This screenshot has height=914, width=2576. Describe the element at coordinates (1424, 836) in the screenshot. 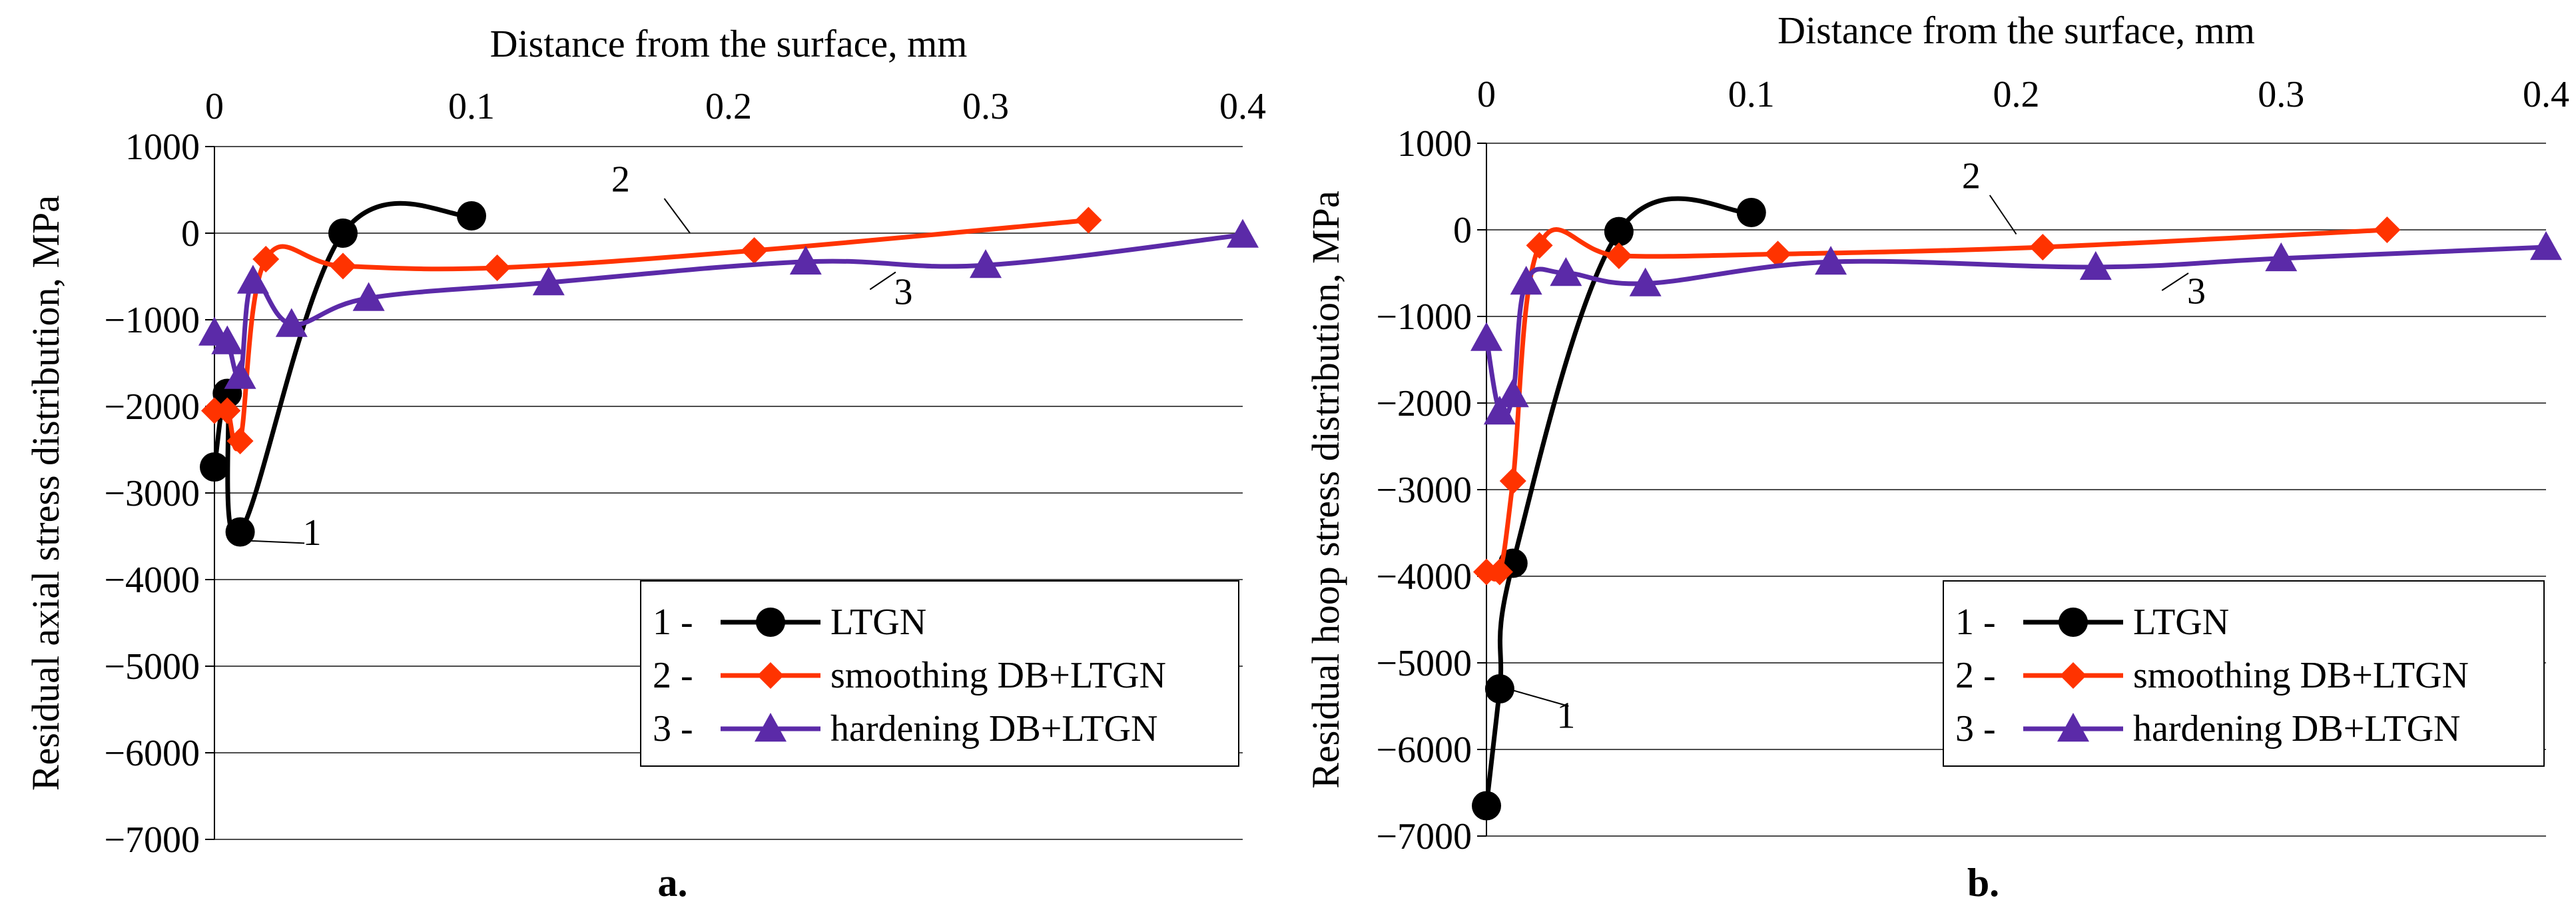

I see `y-tick-label: −7000` at that location.